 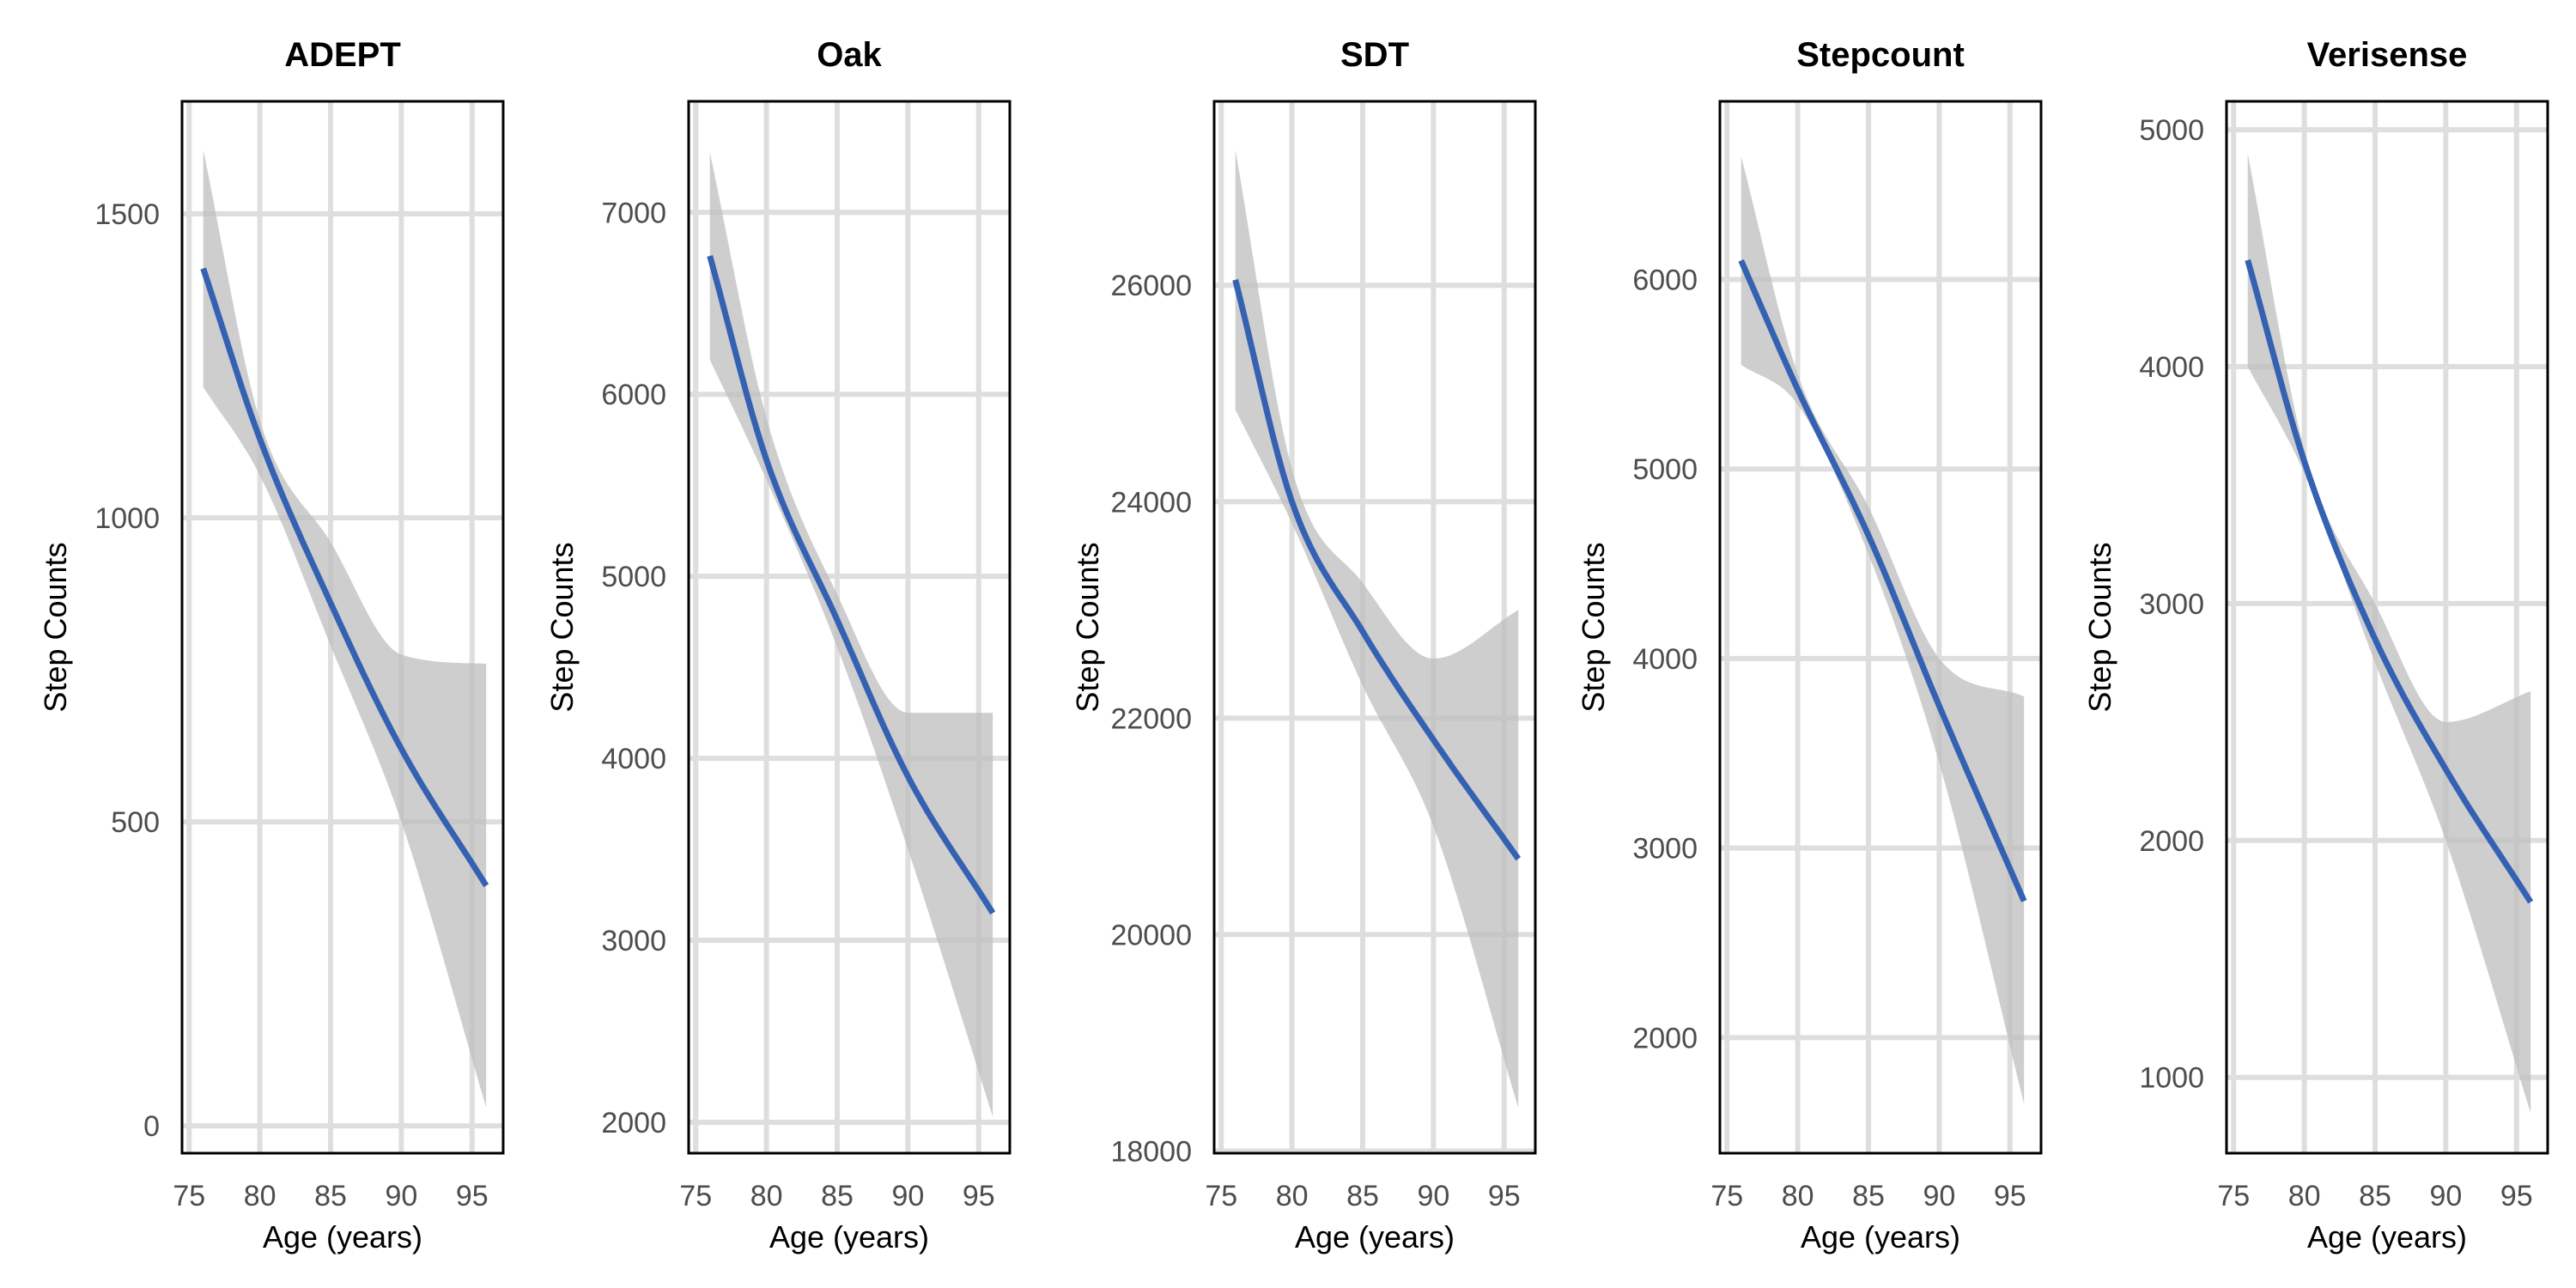 What do you see at coordinates (633, 213) in the screenshot?
I see `y-tick-label: 7000` at bounding box center [633, 213].